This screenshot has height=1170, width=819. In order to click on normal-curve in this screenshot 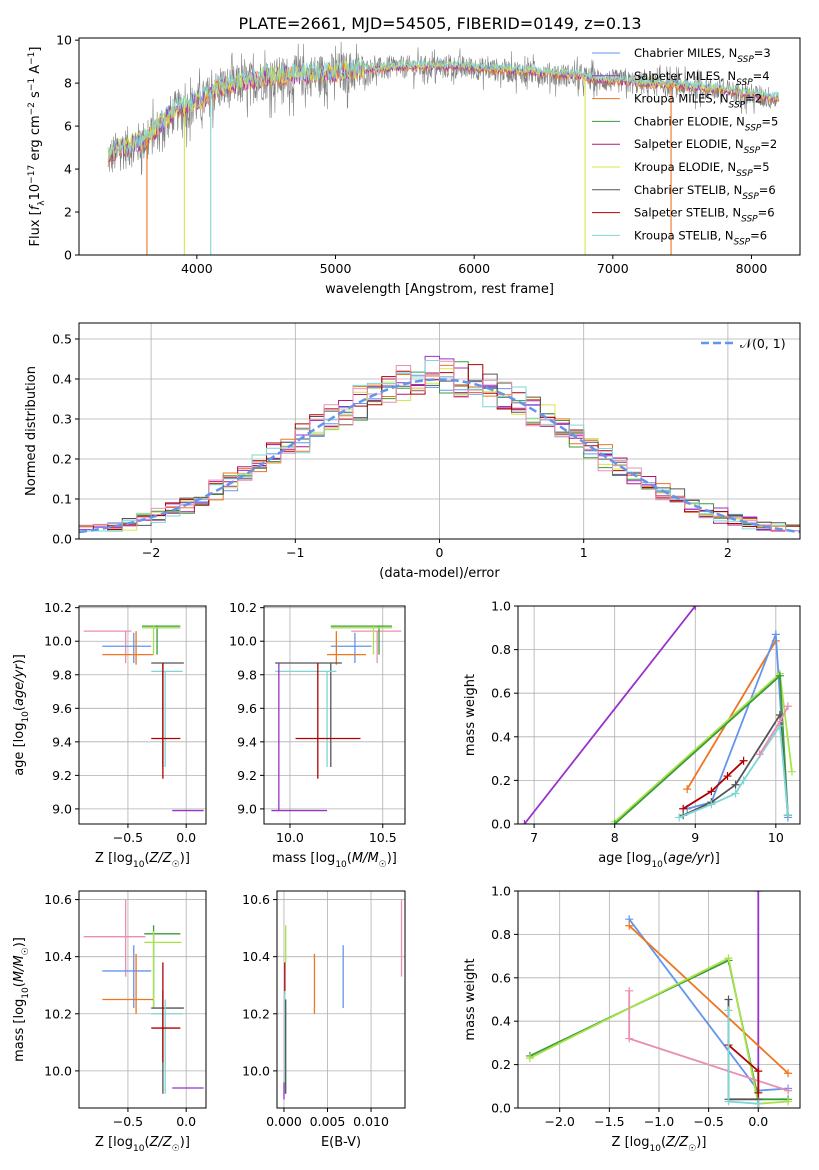, I will do `click(439, 456)`.